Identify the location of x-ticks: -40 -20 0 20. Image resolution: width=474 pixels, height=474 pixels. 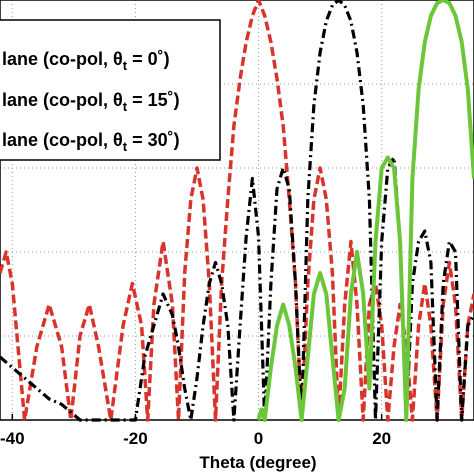
(195, 431).